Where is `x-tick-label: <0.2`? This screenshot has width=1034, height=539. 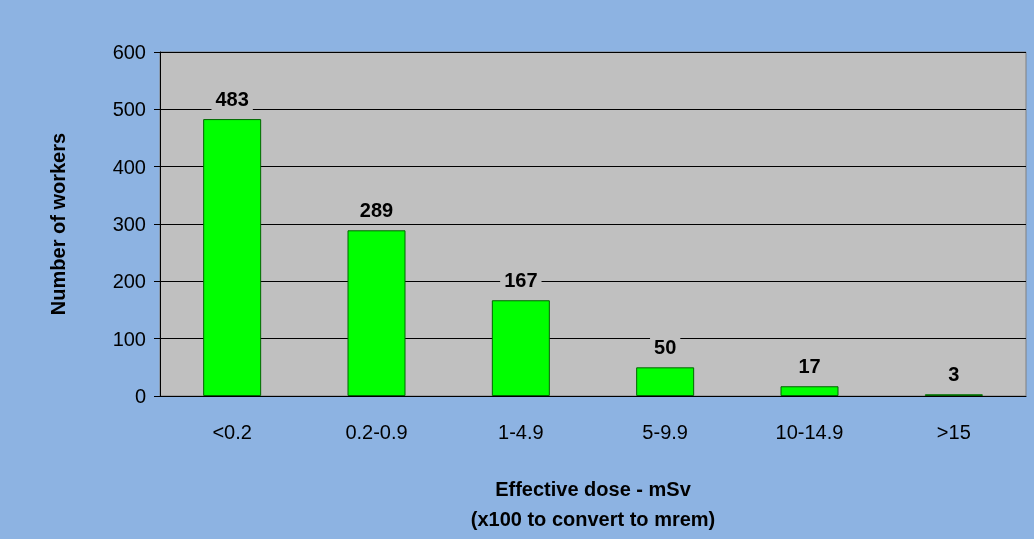
x-tick-label: <0.2 is located at coordinates (232, 432).